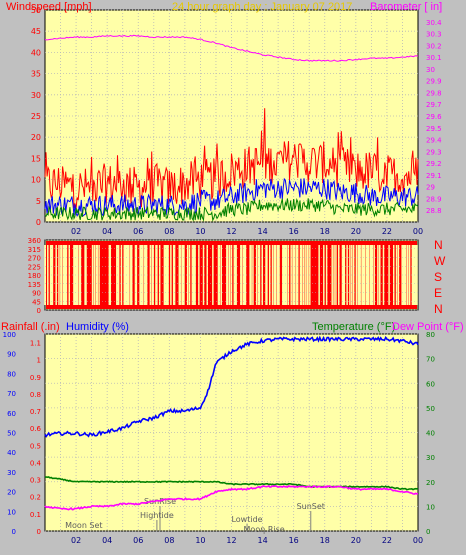  Describe the element at coordinates (356, 540) in the screenshot. I see `hour-tick-label: 20` at that location.